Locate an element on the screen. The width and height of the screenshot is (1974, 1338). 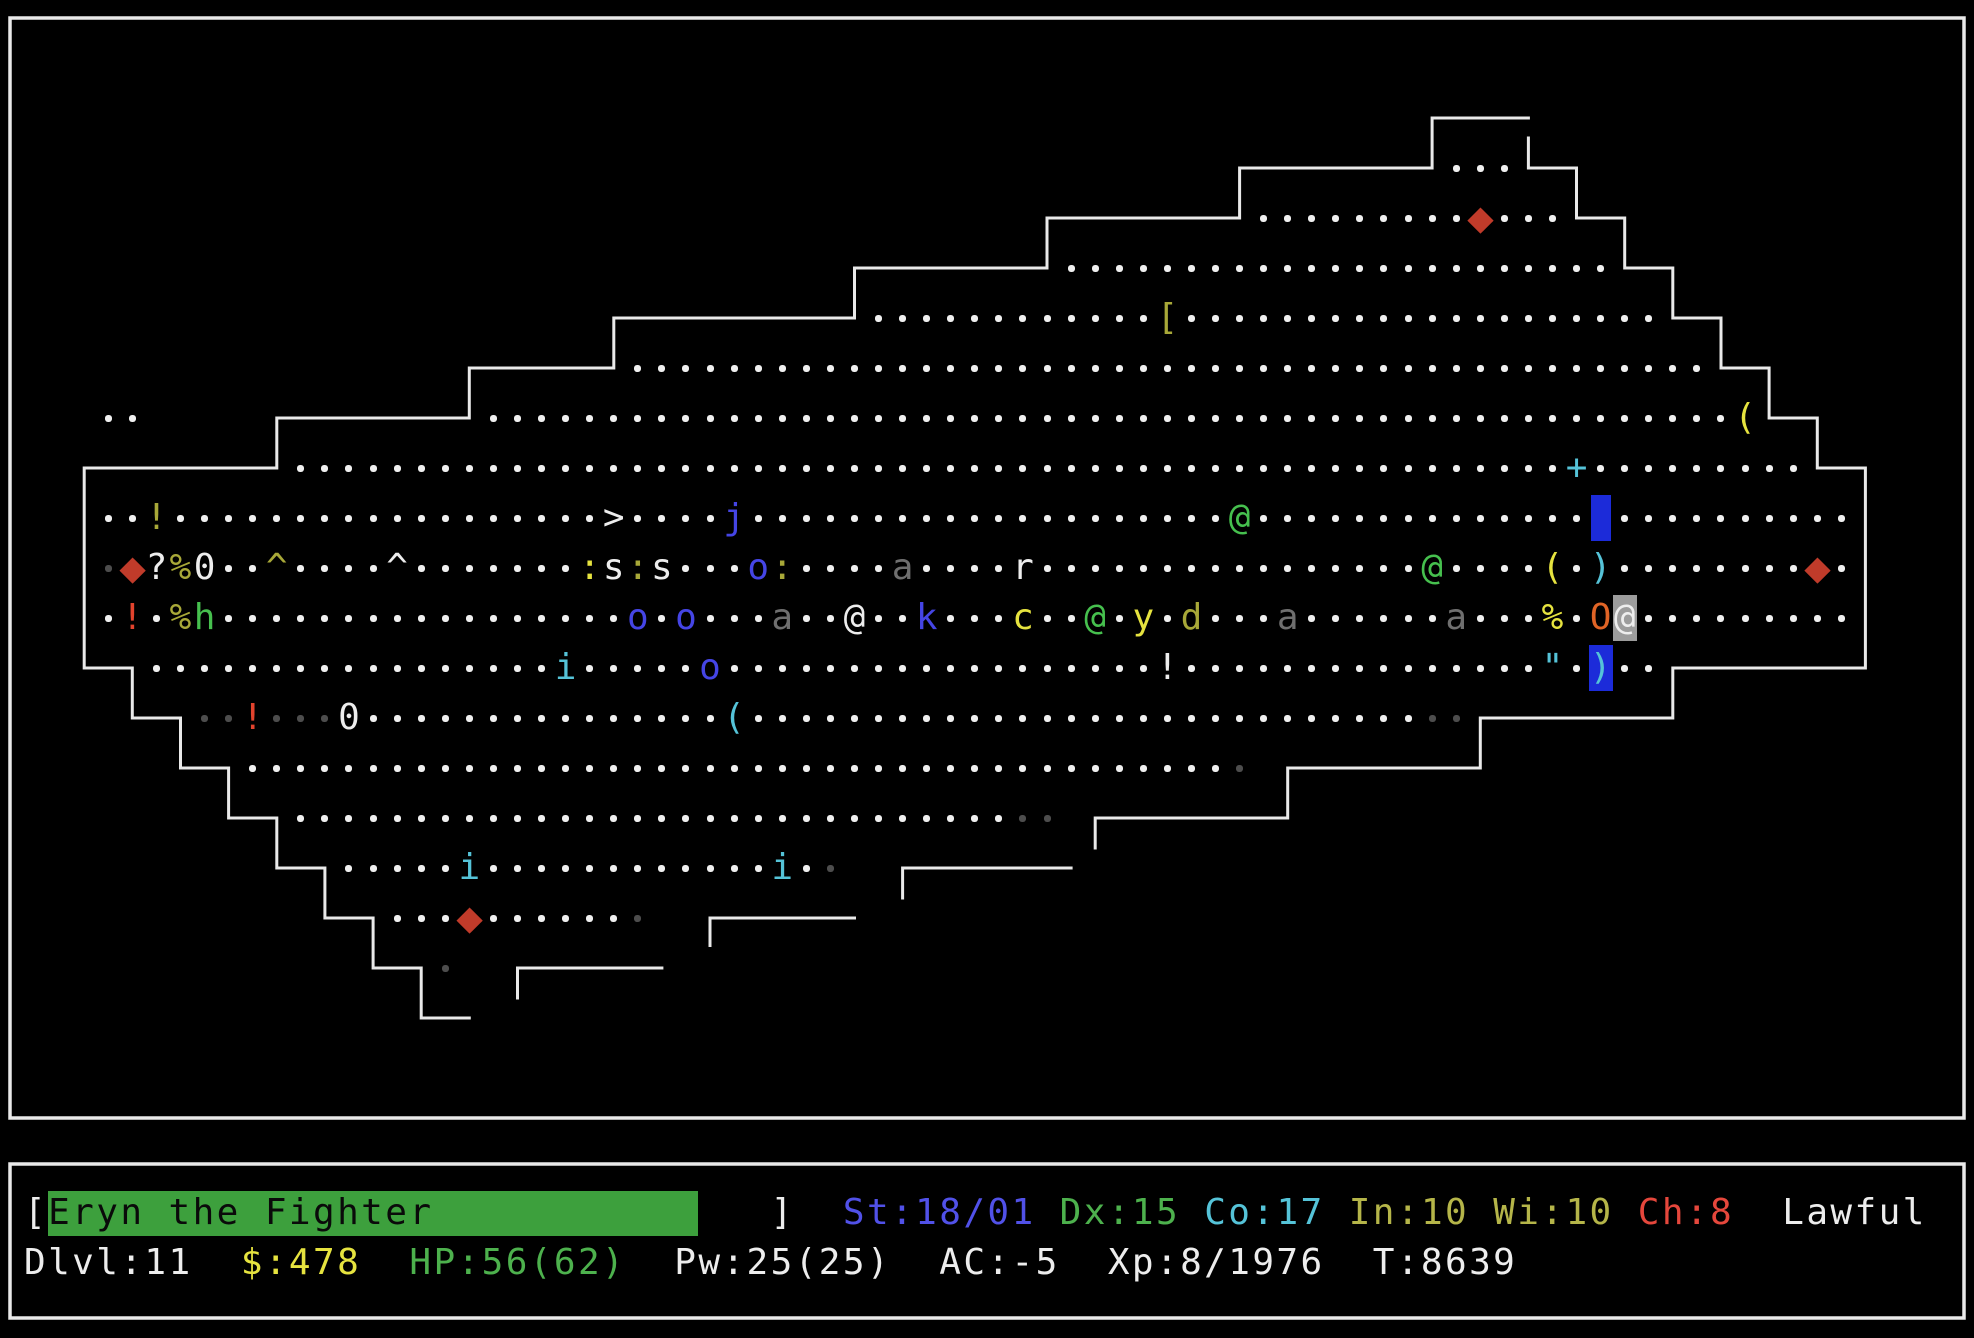
map-glyph: k is located at coordinates (926, 617).